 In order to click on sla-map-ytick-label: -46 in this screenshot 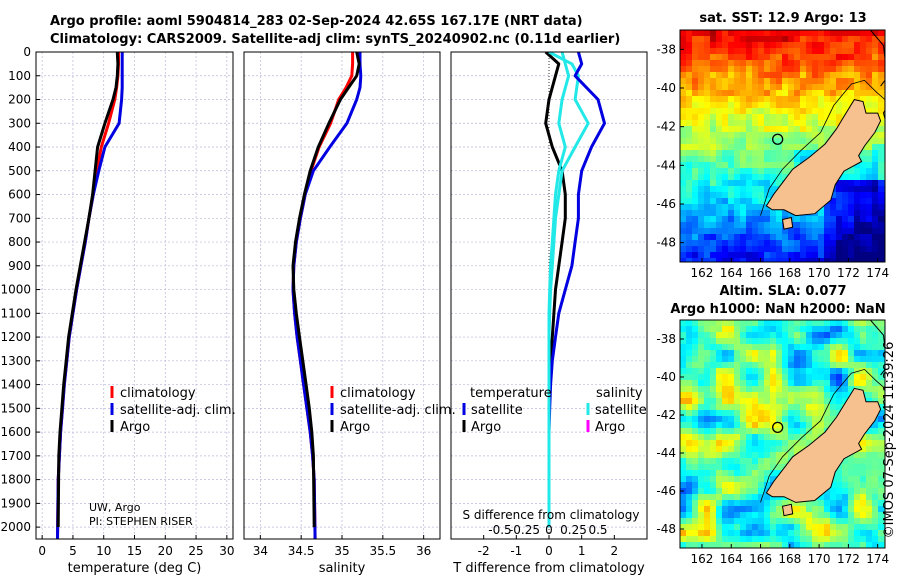, I will do `click(666, 491)`.